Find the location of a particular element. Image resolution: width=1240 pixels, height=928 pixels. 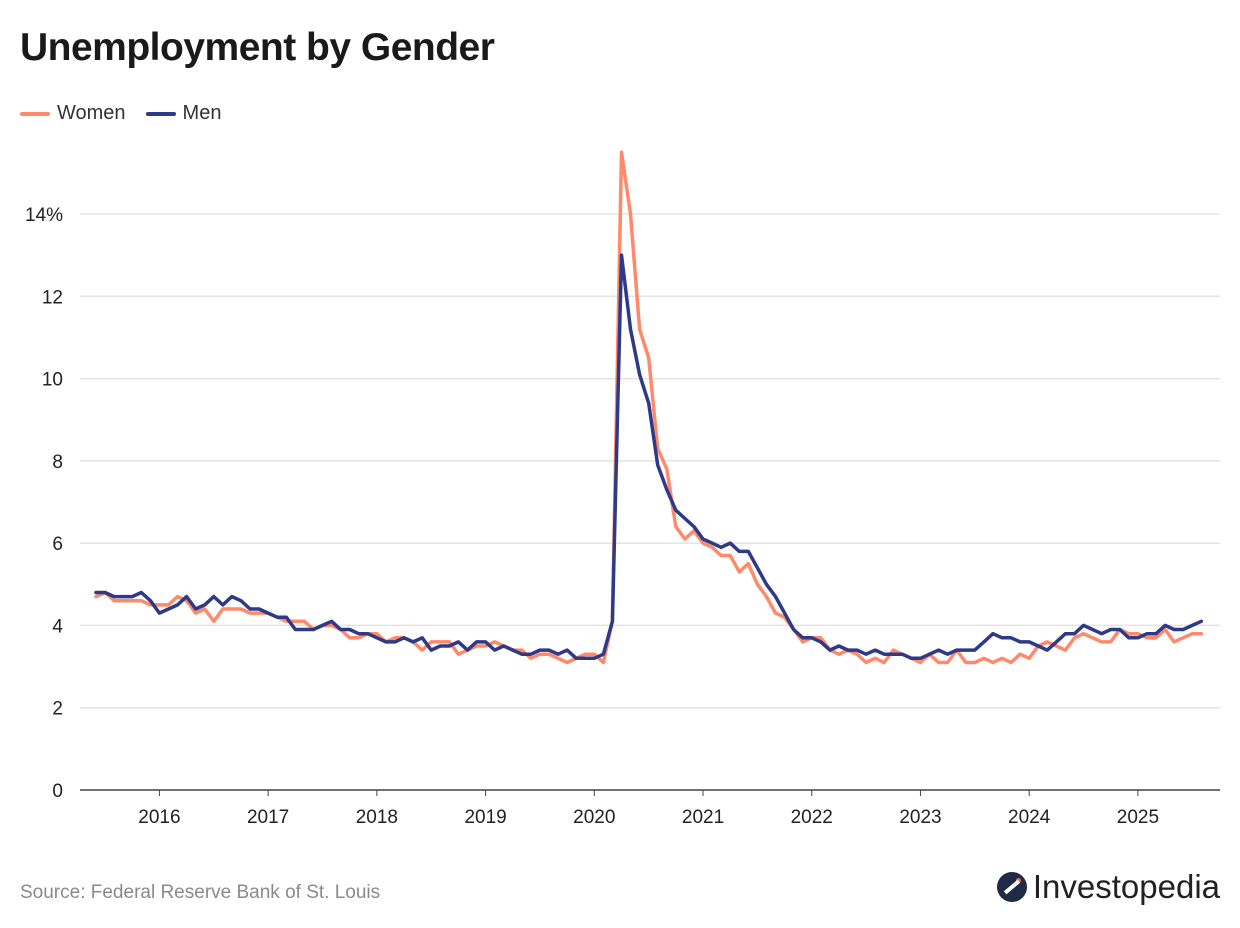

x-tick-label: 2018 is located at coordinates (377, 817).